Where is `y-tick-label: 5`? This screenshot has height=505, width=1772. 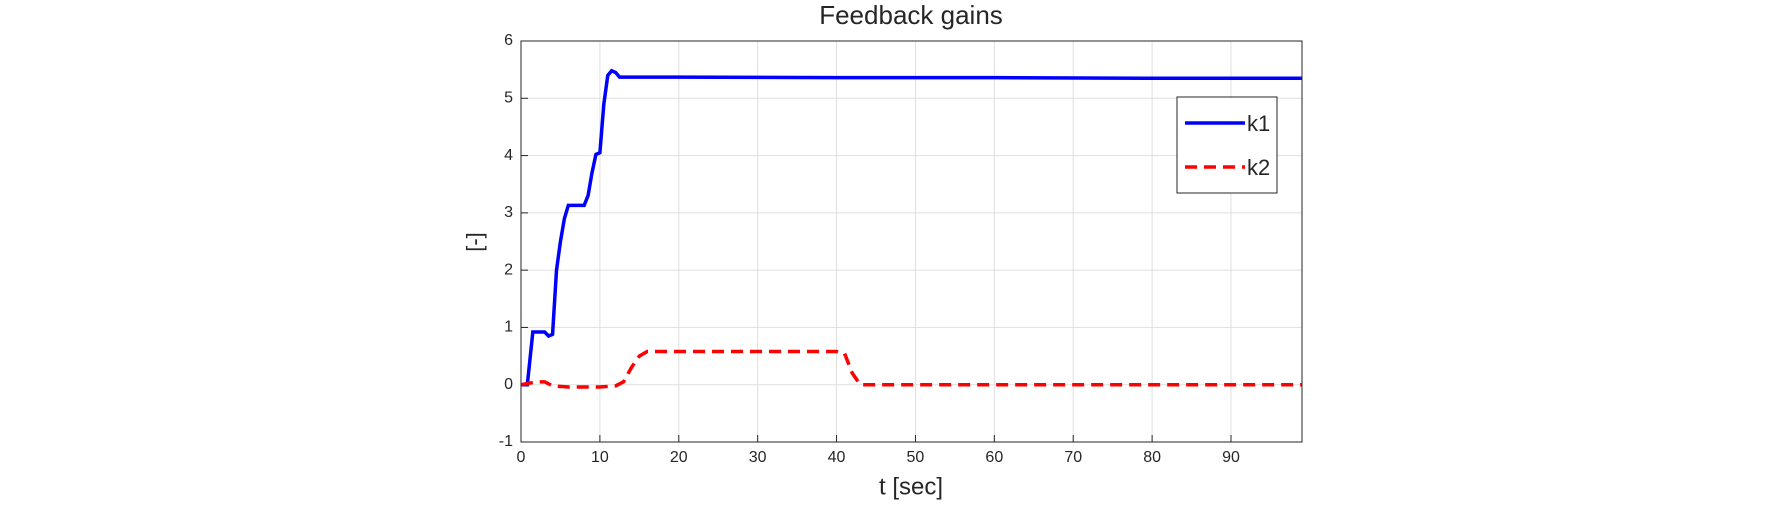 y-tick-label: 5 is located at coordinates (508, 98).